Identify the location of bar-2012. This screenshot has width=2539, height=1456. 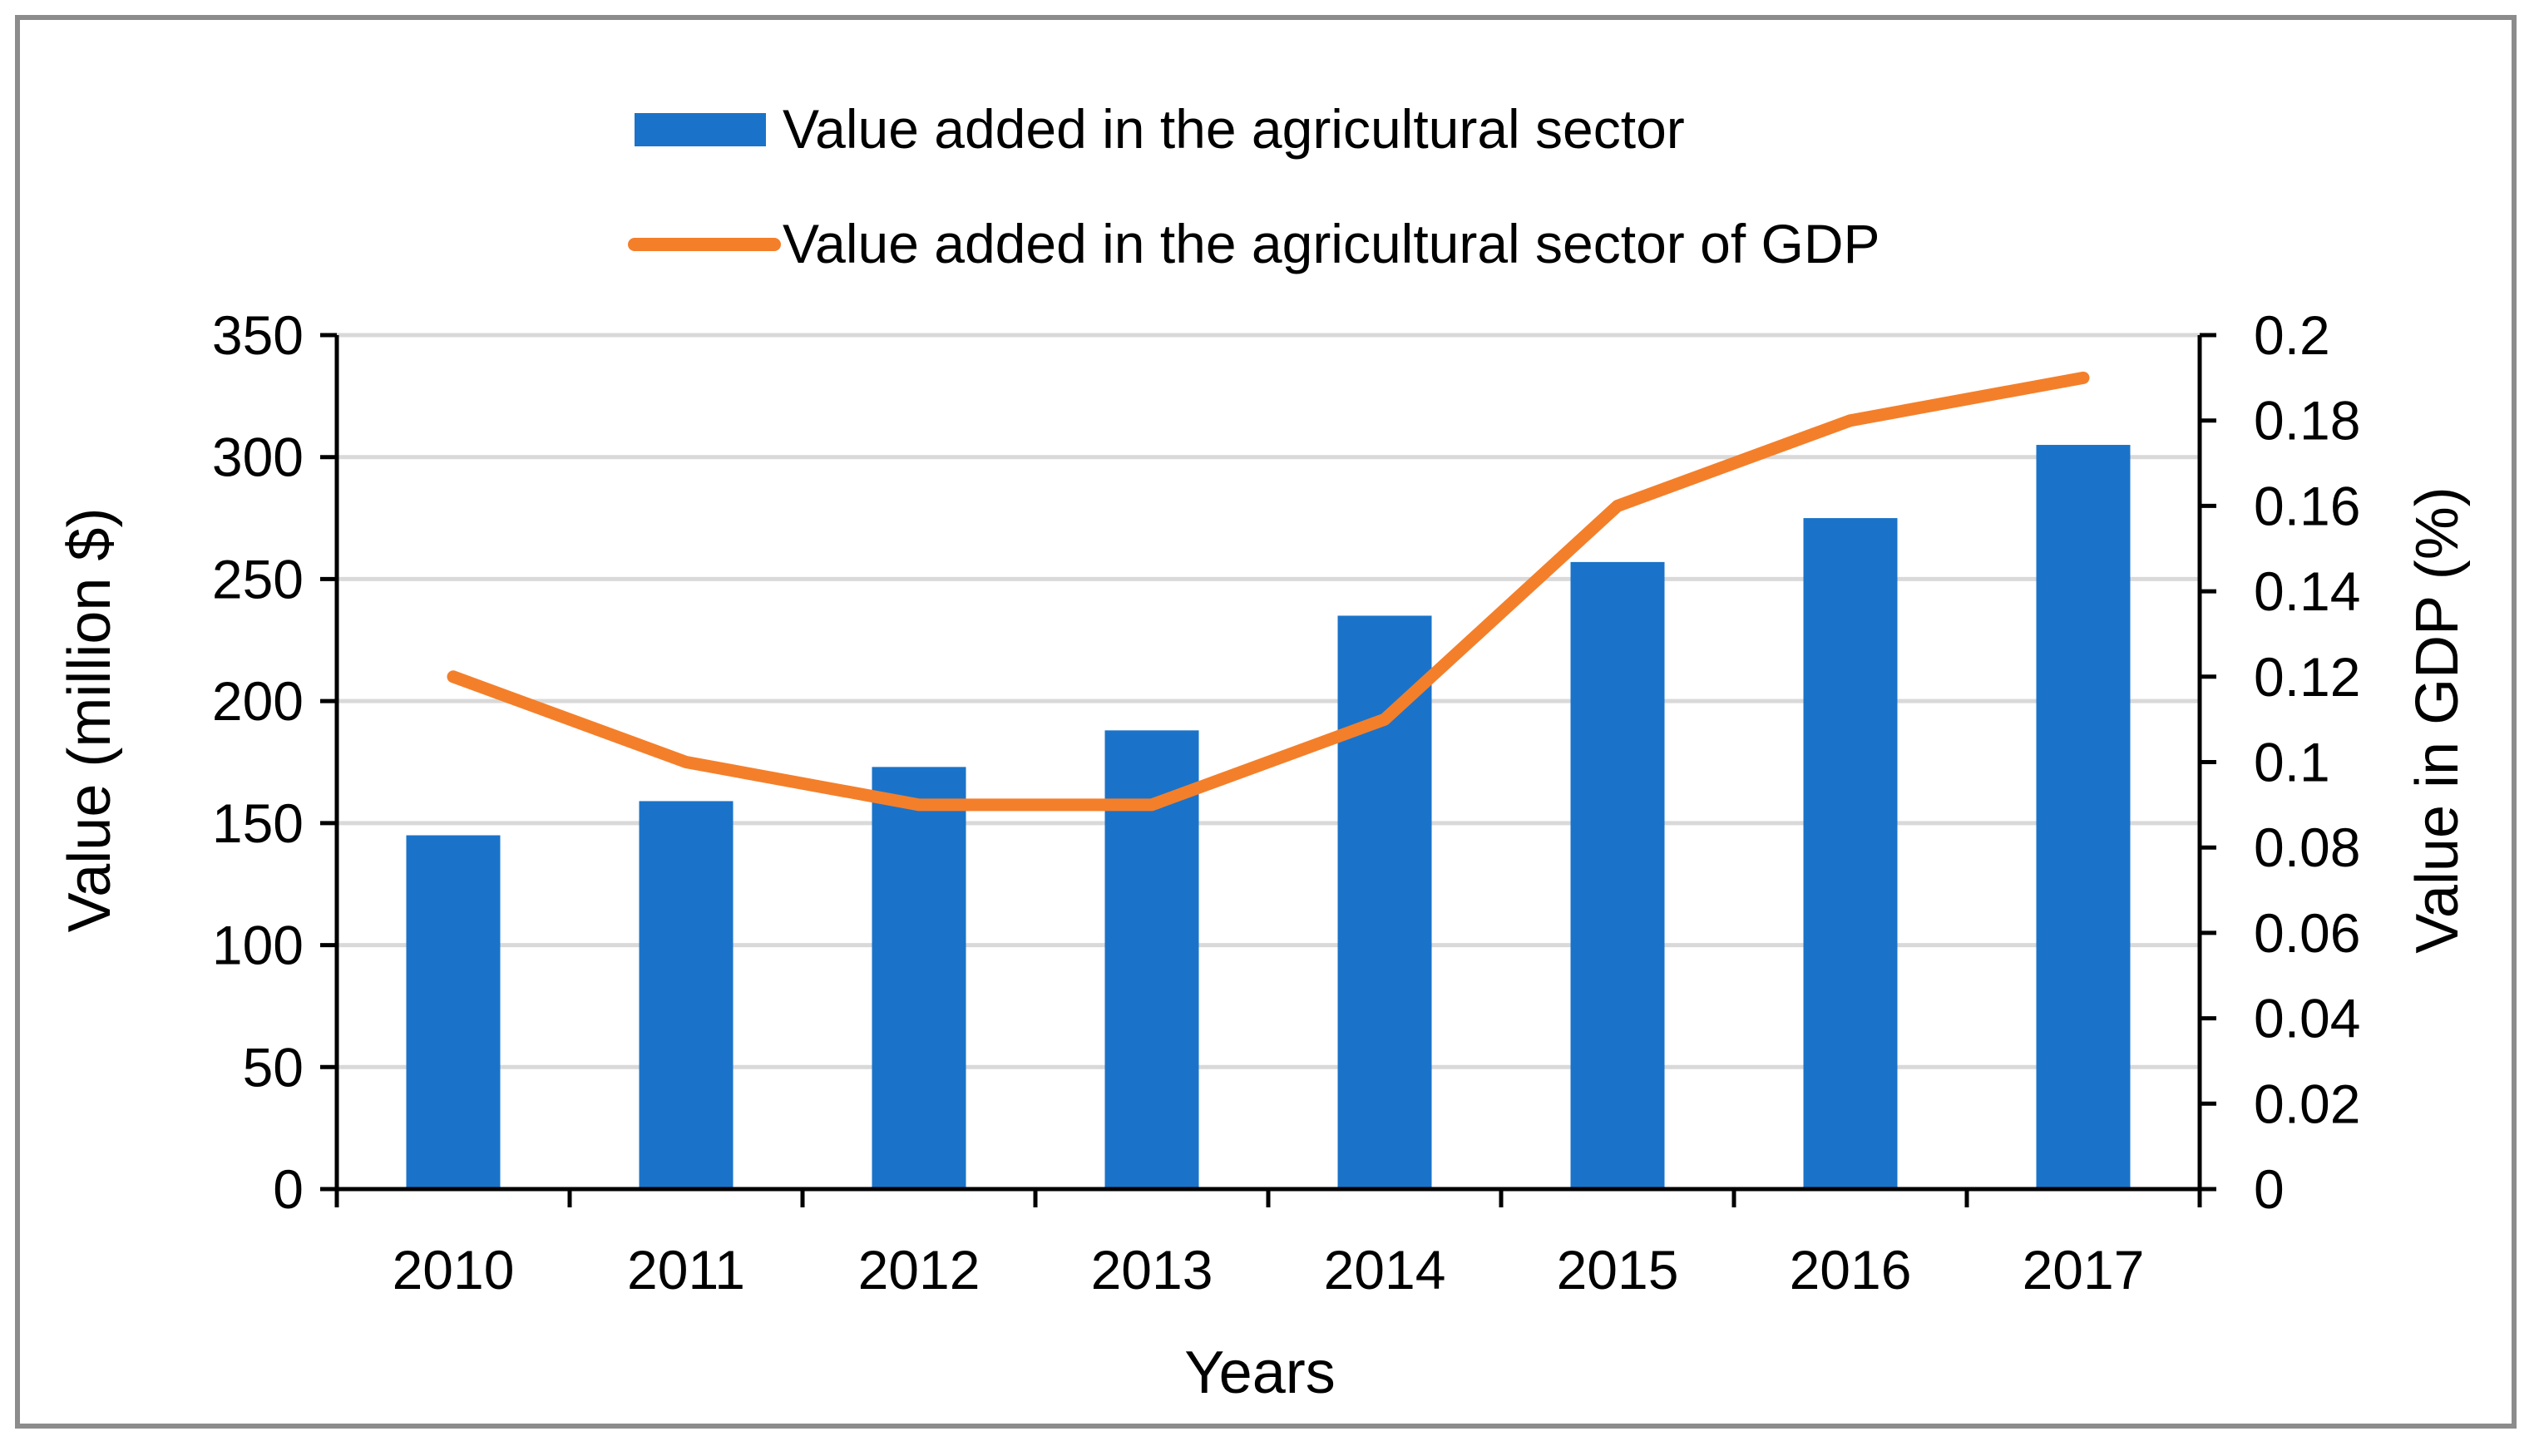
(919, 978).